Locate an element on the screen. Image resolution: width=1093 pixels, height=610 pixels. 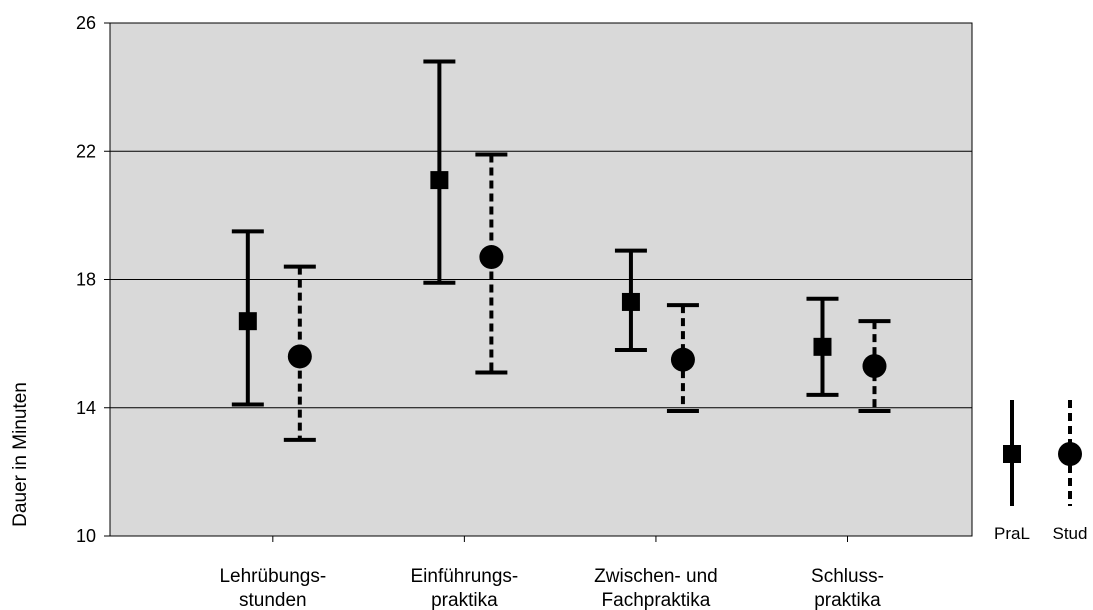
legend-label: Stud is located at coordinates (1070, 533).